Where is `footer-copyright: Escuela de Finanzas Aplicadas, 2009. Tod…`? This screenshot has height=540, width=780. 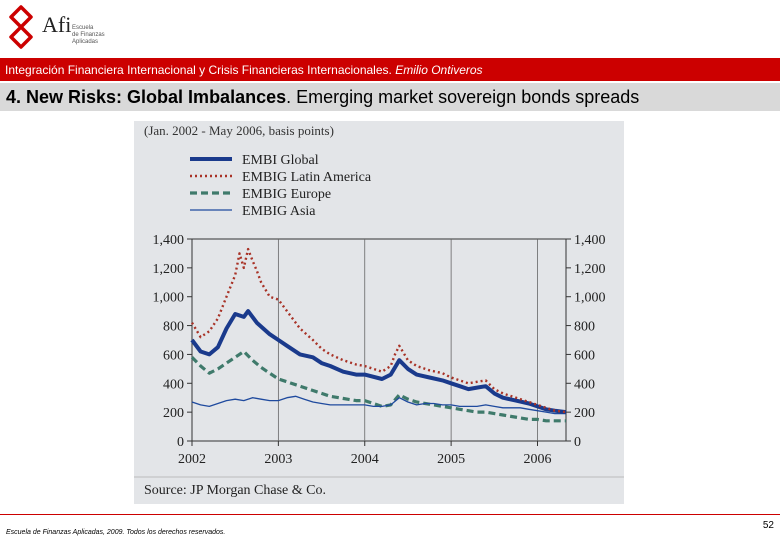
footer-copyright: Escuela de Finanzas Aplicadas, 2009. Tod… is located at coordinates (116, 532).